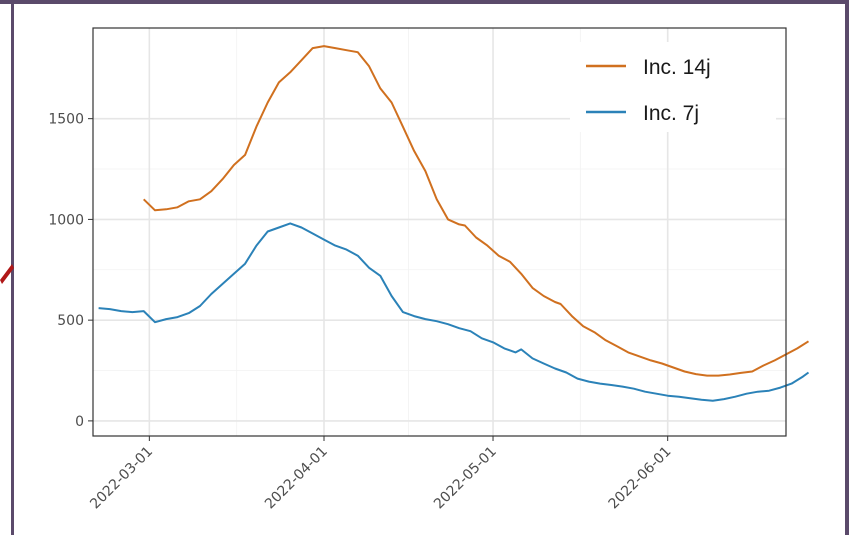 The image size is (849, 535). Describe the element at coordinates (296, 478) in the screenshot. I see `x-tick-label: 2022-04-01` at that location.